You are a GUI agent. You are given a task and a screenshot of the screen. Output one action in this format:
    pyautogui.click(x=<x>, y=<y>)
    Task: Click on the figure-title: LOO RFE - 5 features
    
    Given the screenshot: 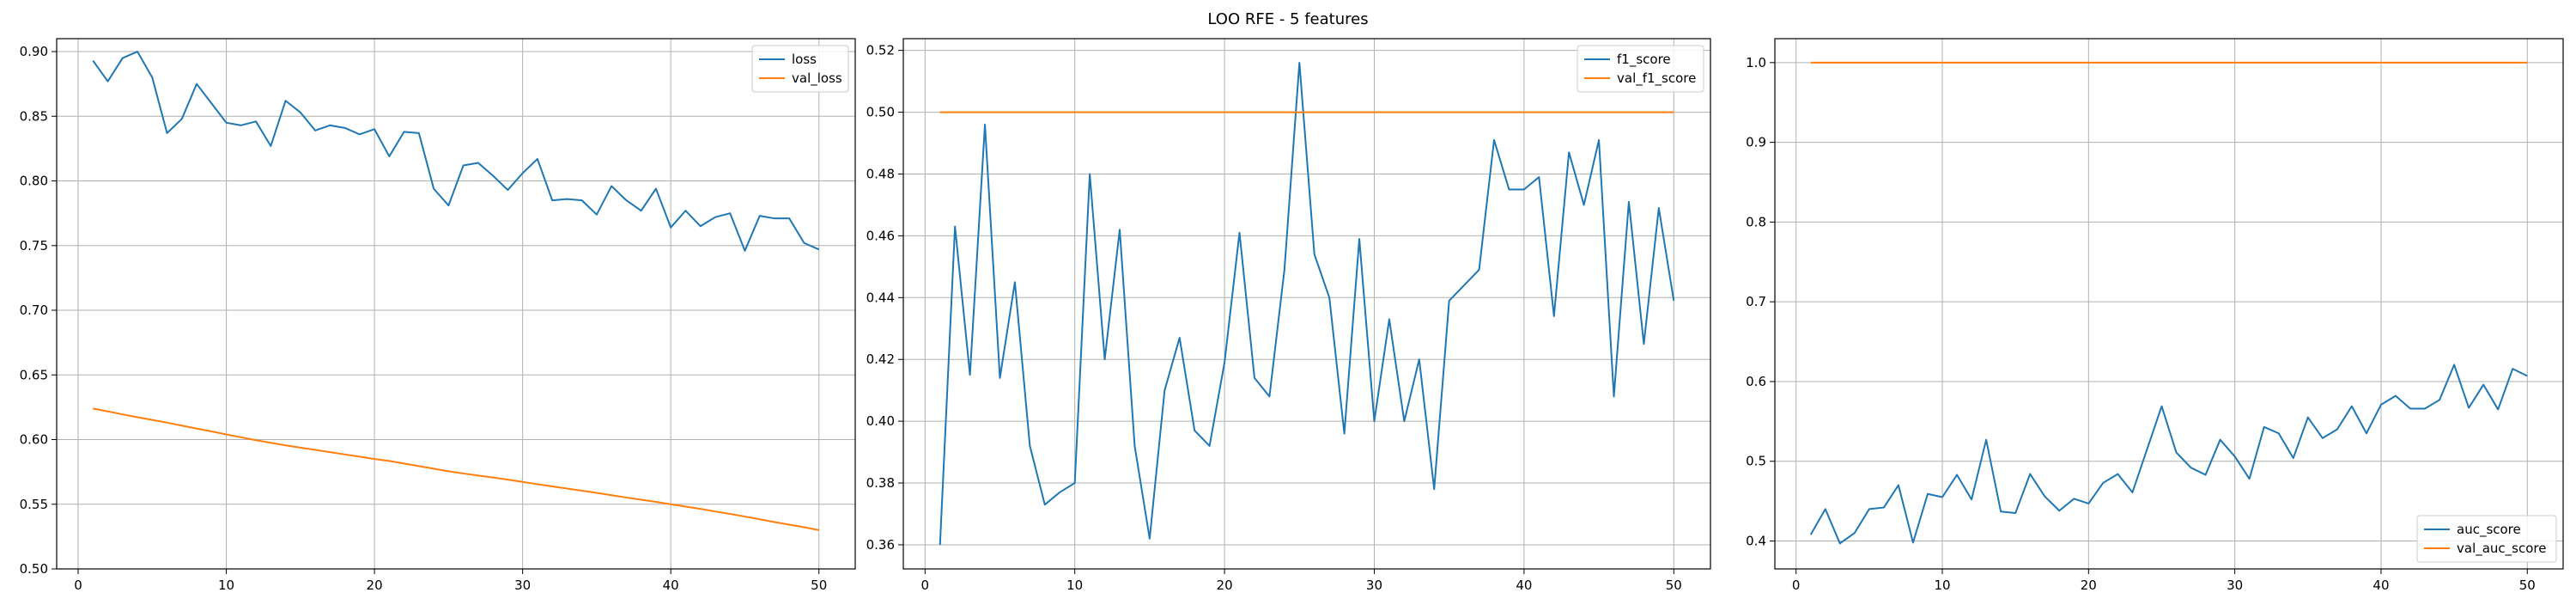 What is the action you would take?
    pyautogui.click(x=1287, y=19)
    